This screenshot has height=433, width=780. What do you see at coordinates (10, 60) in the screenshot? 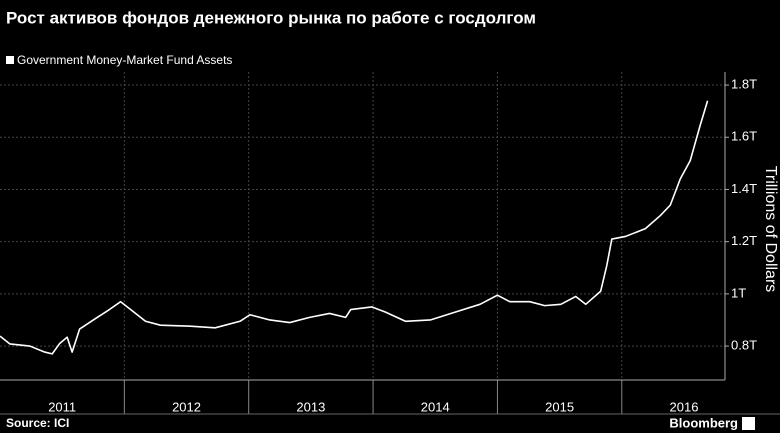
I see `legend-swatch` at bounding box center [10, 60].